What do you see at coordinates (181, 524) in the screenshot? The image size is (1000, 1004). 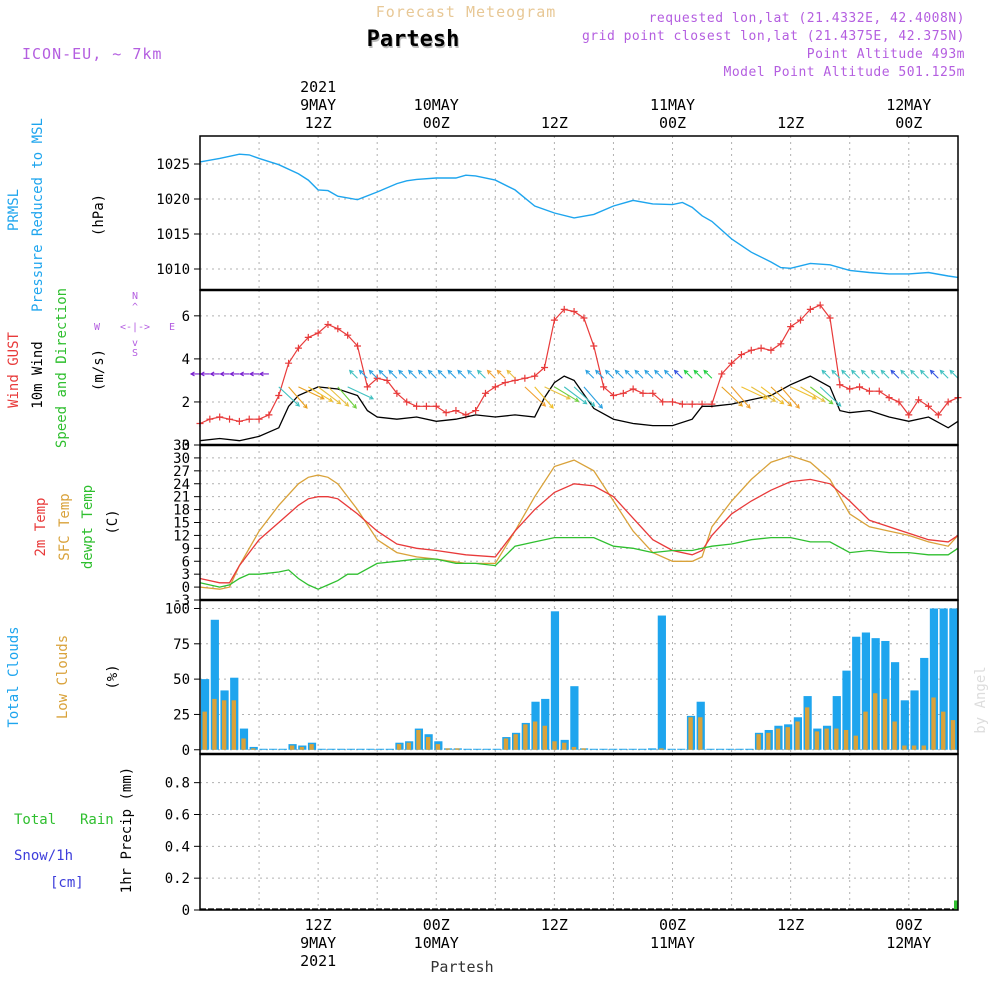 I see `y-tick-label: 15` at bounding box center [181, 524].